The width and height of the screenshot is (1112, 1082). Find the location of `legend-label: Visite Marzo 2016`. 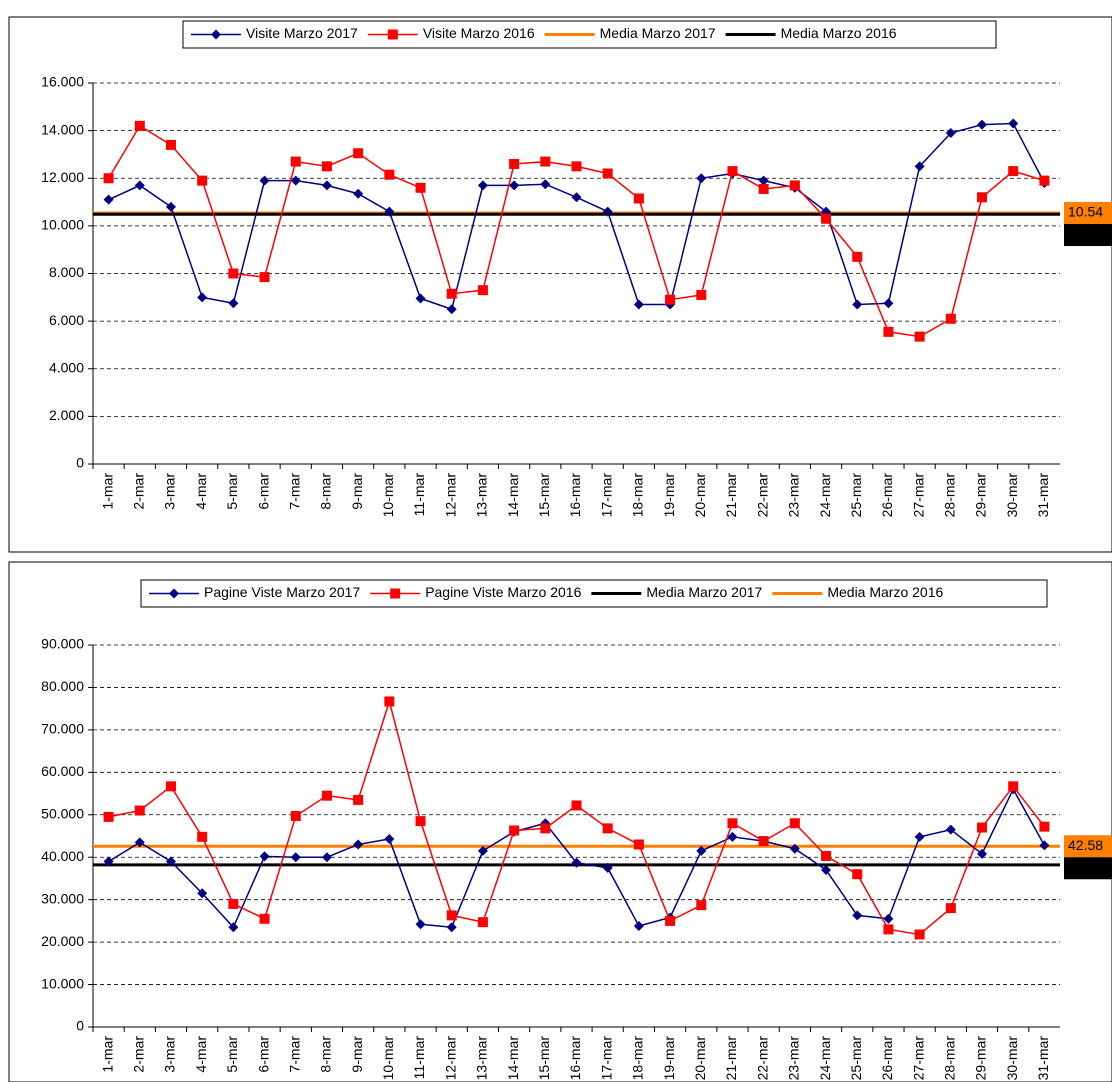

legend-label: Visite Marzo 2016 is located at coordinates (479, 33).